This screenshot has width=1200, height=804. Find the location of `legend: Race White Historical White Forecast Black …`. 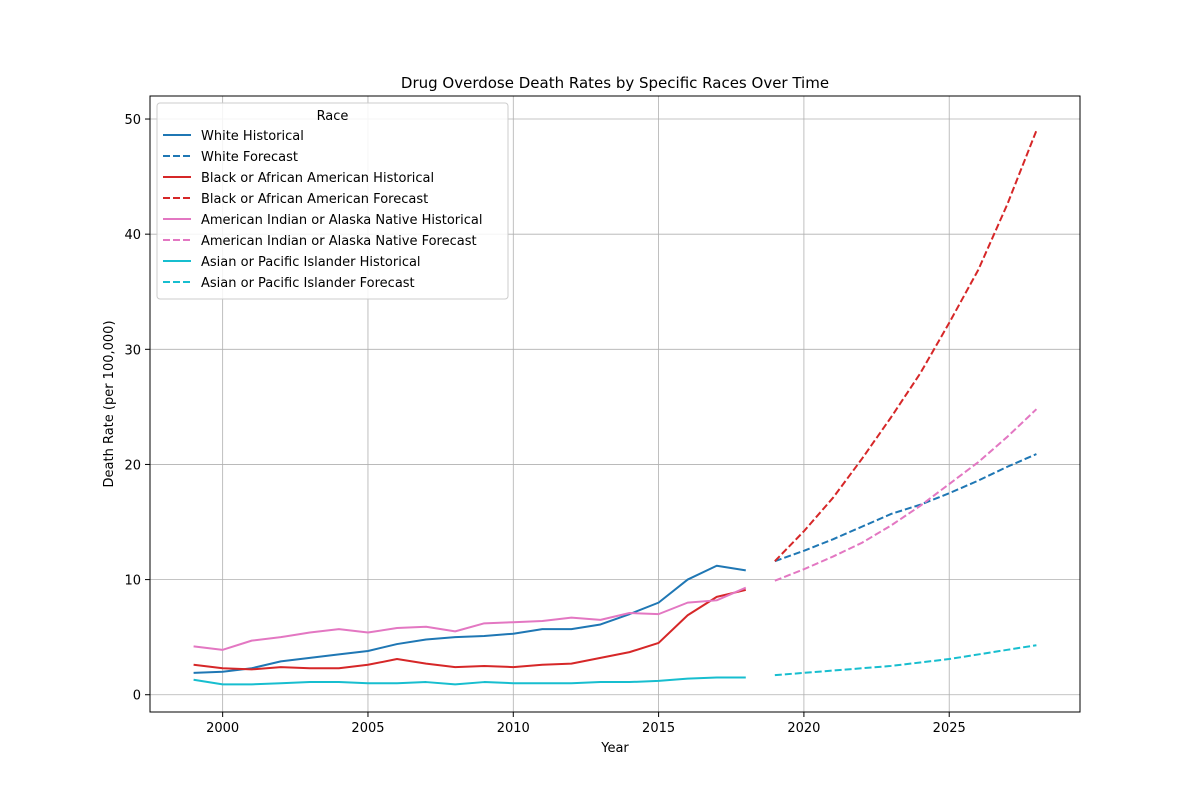

legend: Race White Historical White Forecast Black … is located at coordinates (332, 201).